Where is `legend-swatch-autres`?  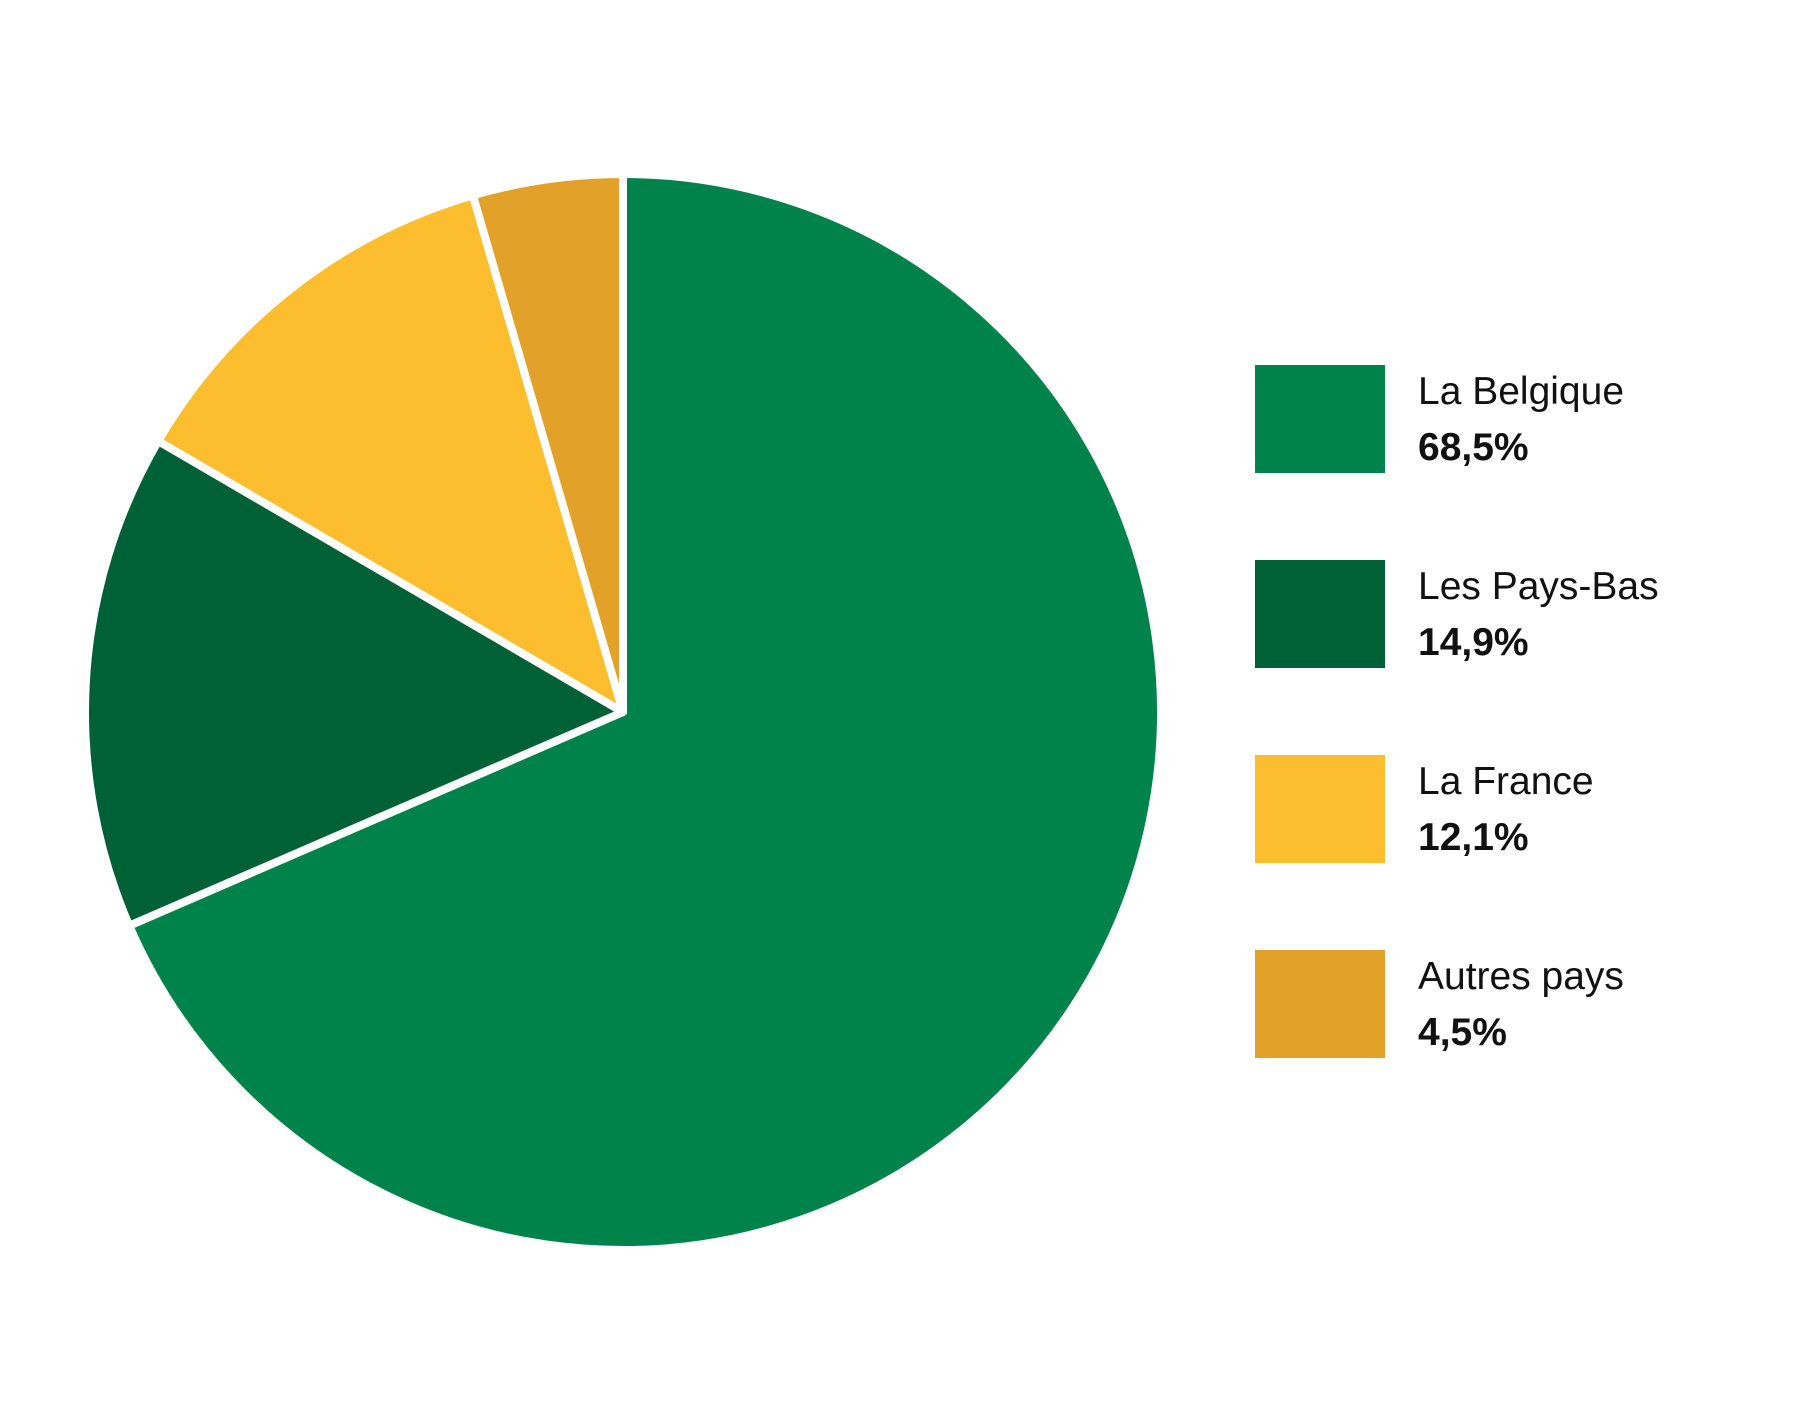 legend-swatch-autres is located at coordinates (1320, 1004).